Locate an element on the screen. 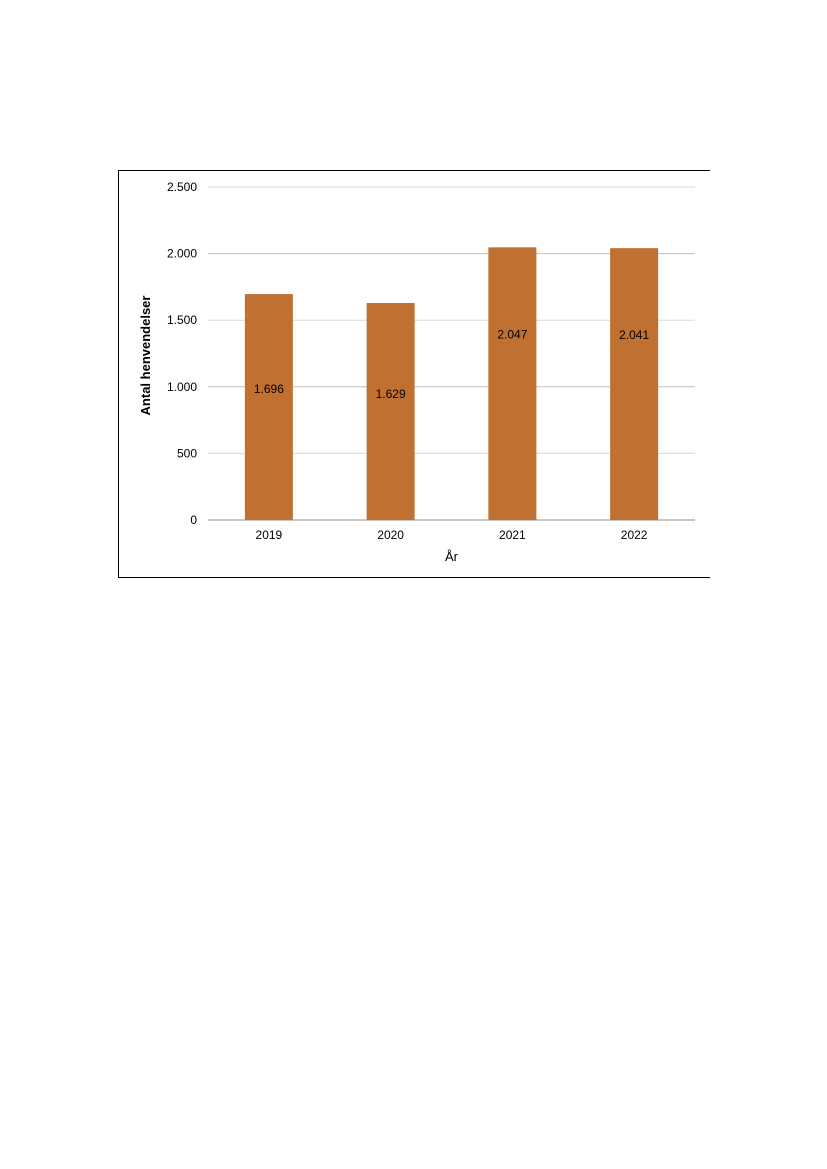  bar-2019 is located at coordinates (268, 407).